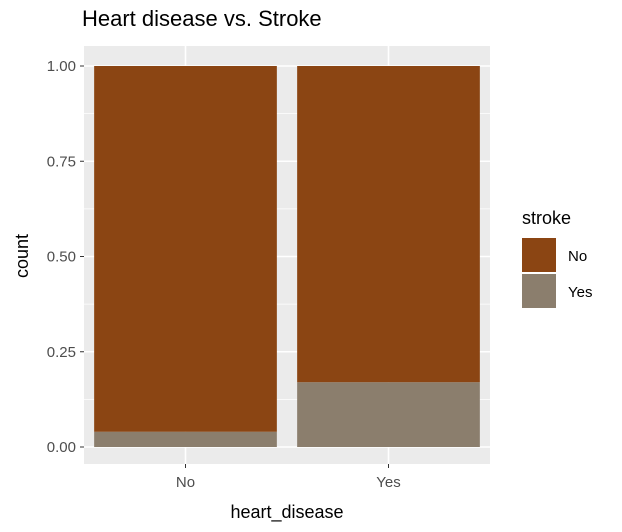 The height and width of the screenshot is (532, 622). I want to click on y-tick-label: 1.00, so click(61, 66).